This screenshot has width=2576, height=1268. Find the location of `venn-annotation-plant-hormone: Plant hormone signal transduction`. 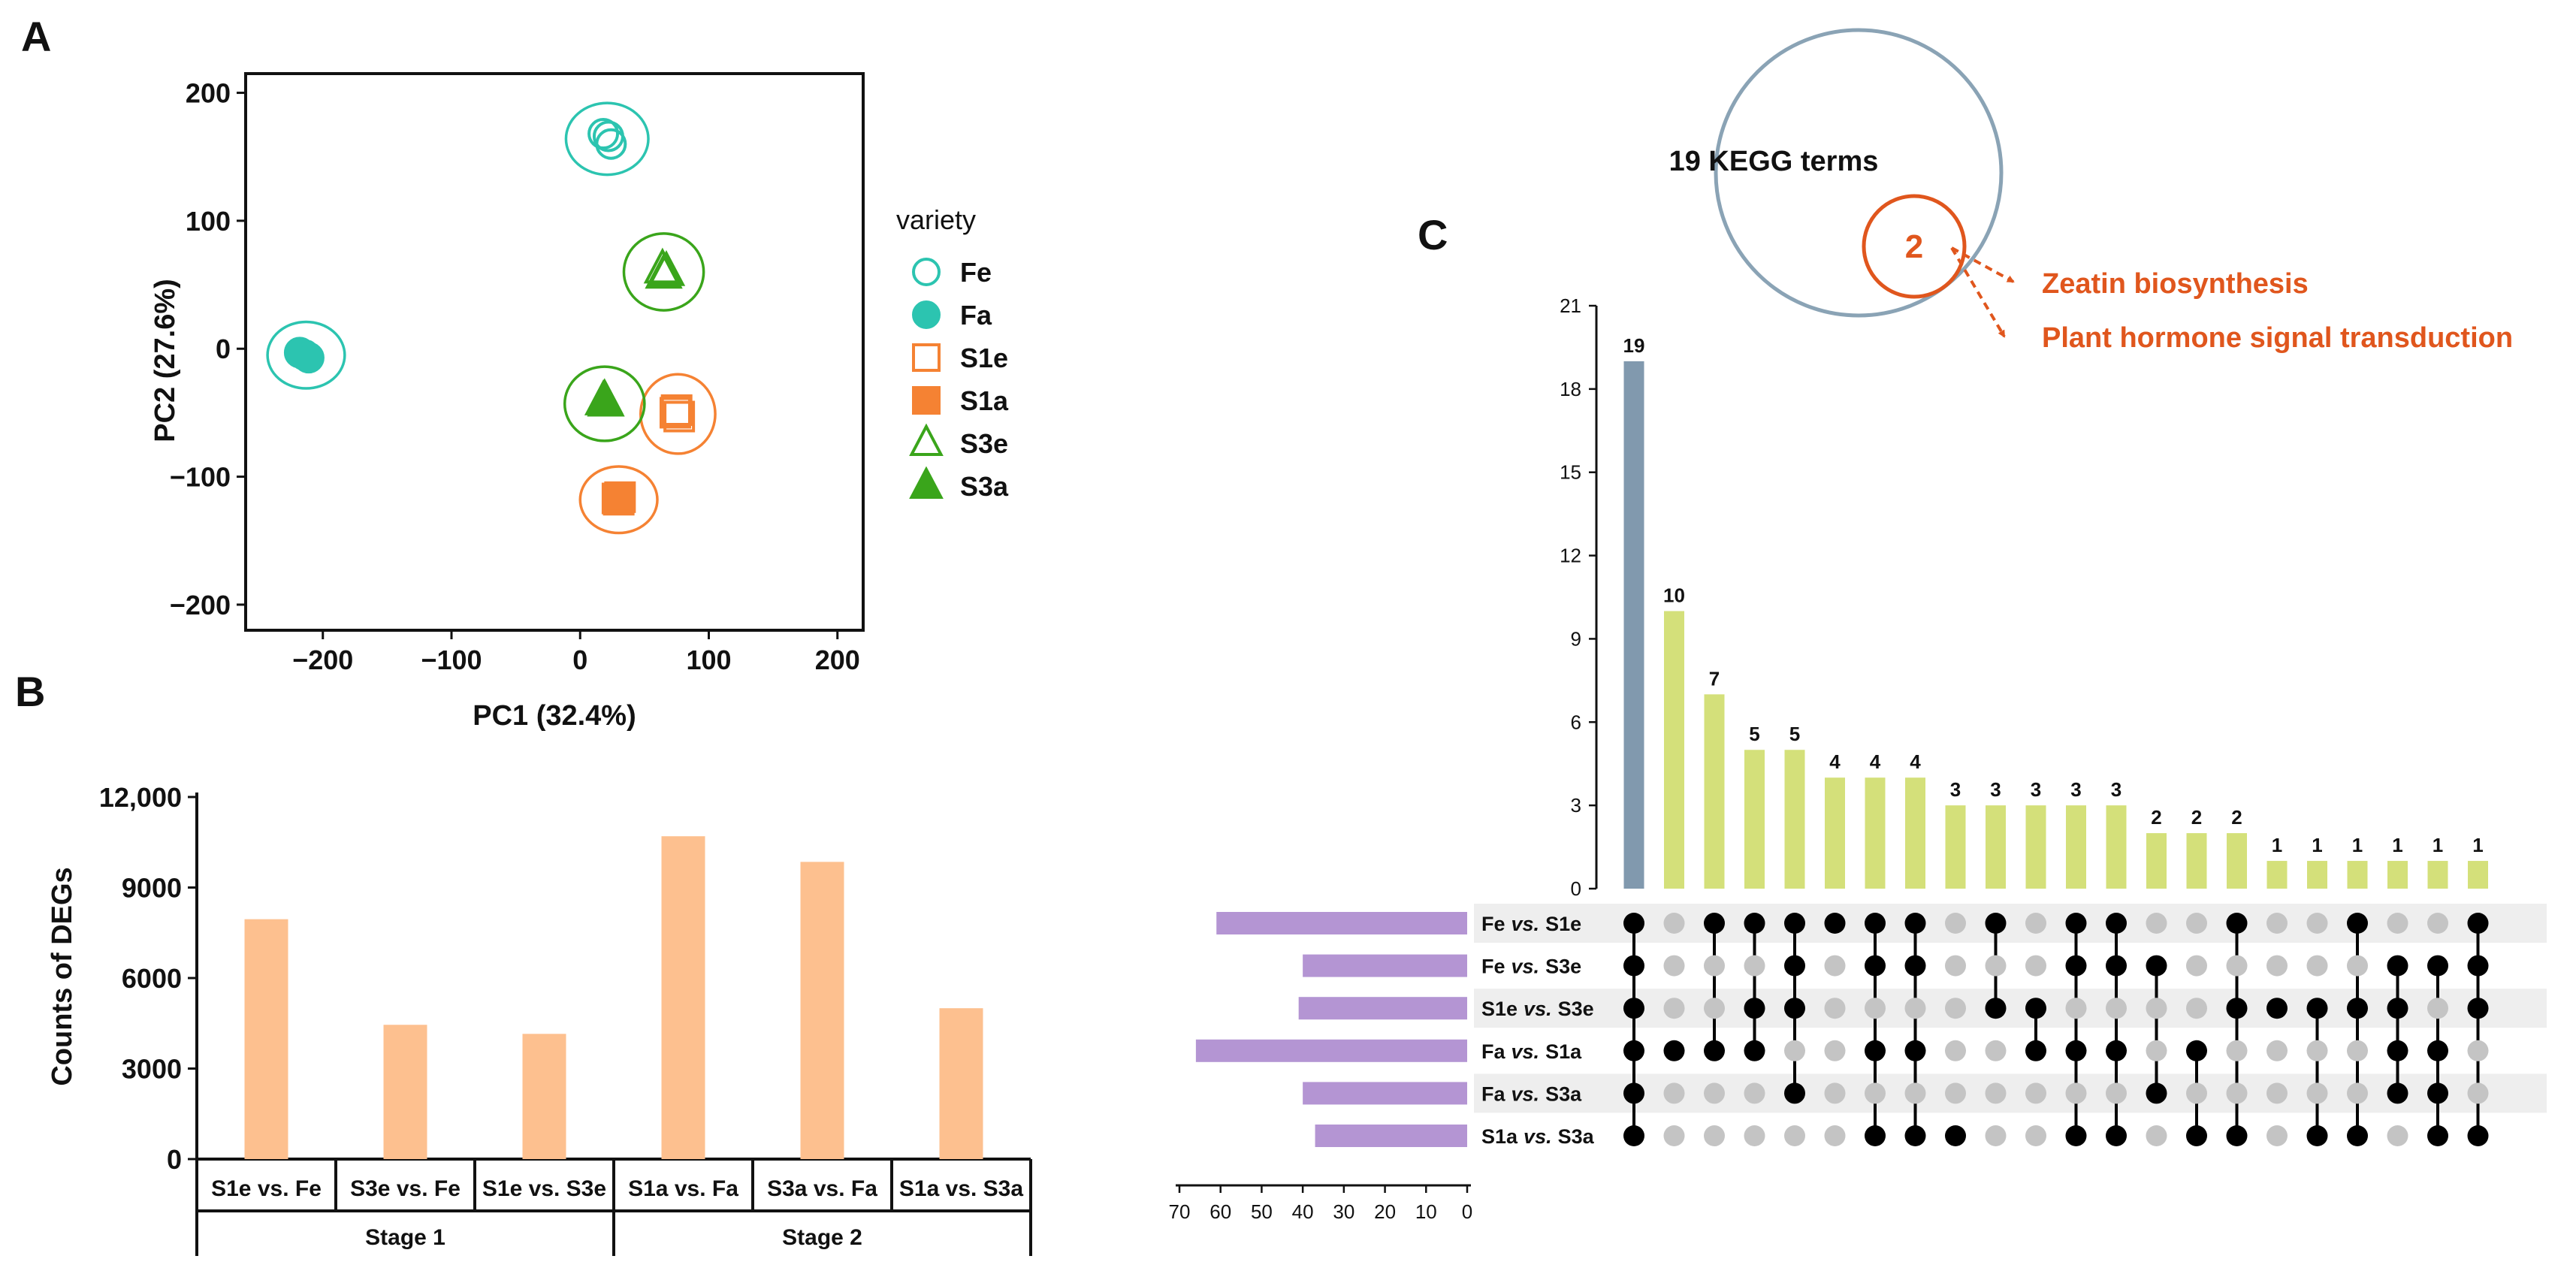

venn-annotation-plant-hormone: Plant hormone signal transduction is located at coordinates (2277, 338).